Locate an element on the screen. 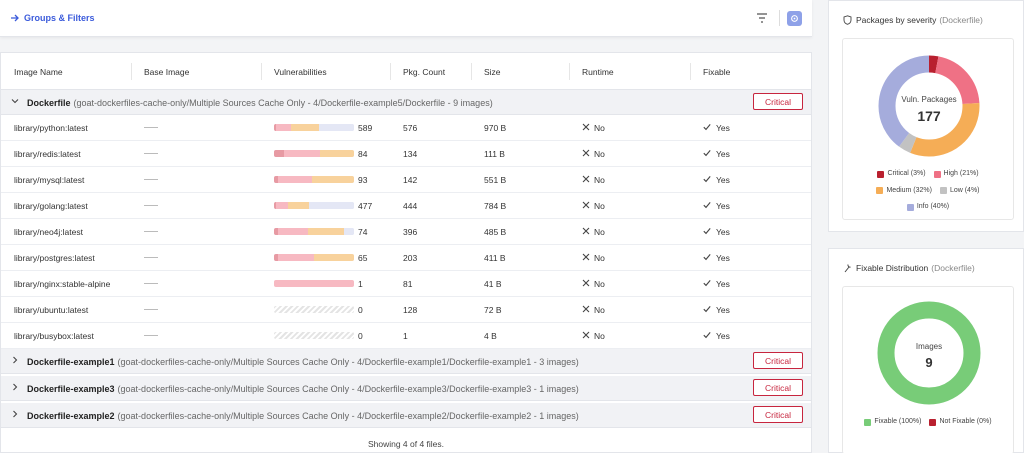  table-row: library/ubuntu:latest 0 128 72 B No Yes is located at coordinates (406, 310).